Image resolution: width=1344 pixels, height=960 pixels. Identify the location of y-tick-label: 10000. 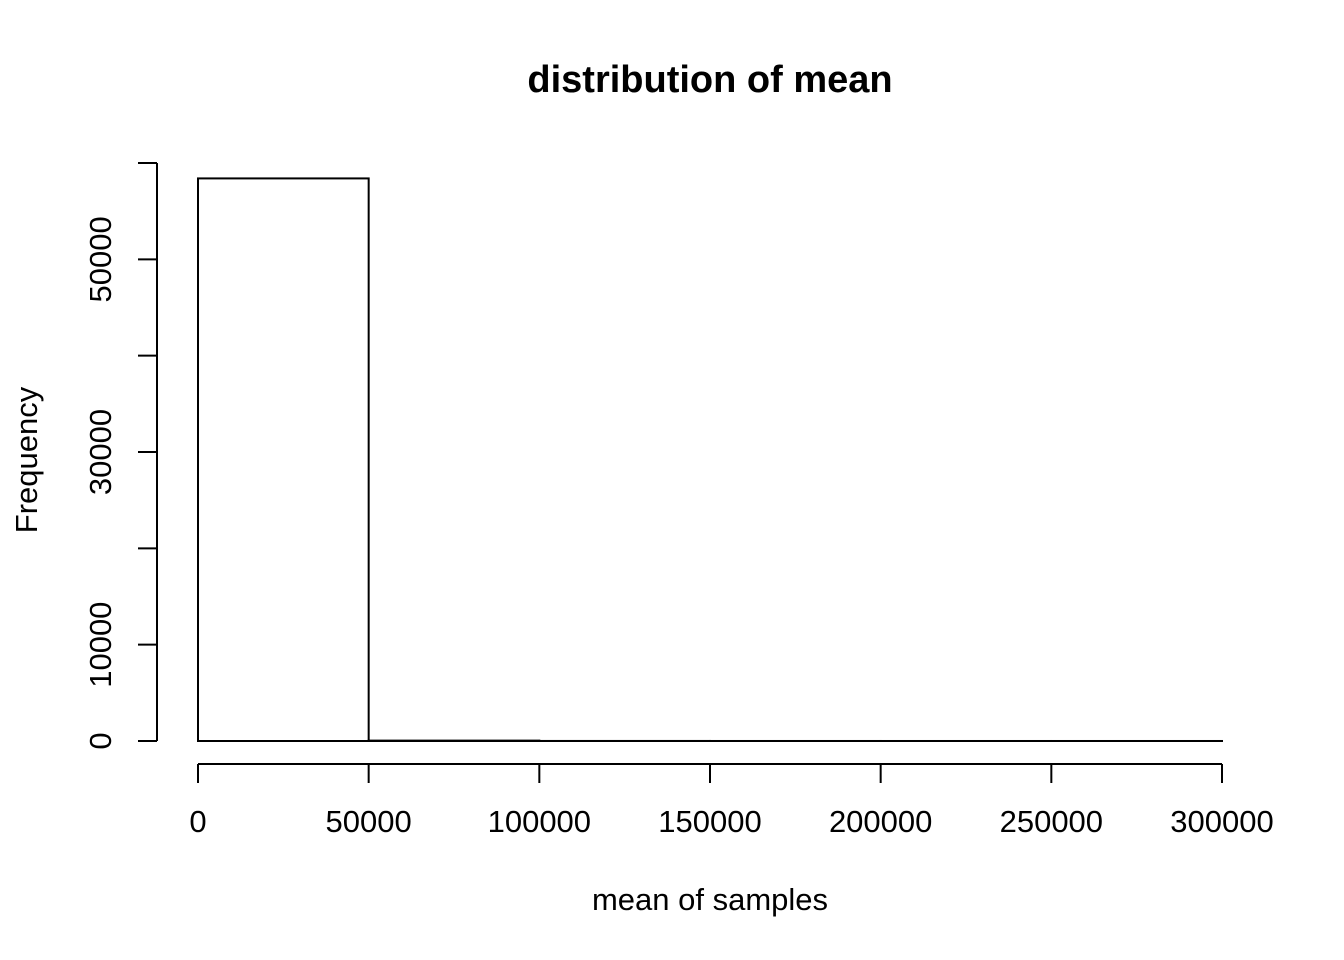
(100, 645).